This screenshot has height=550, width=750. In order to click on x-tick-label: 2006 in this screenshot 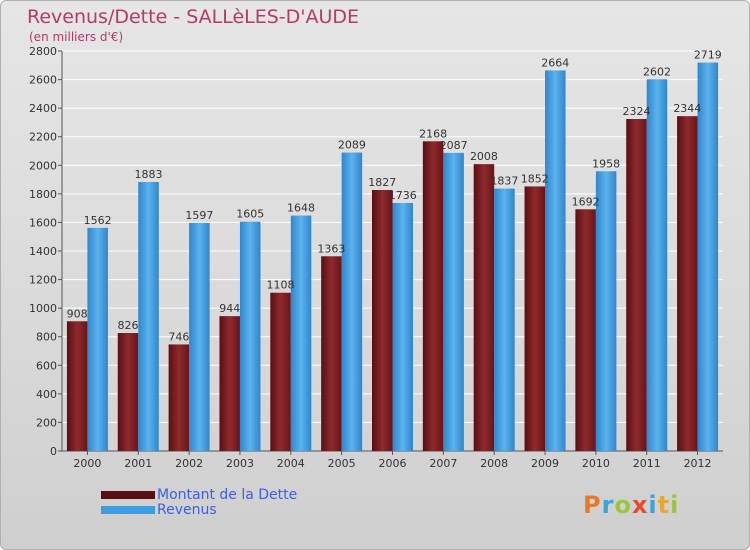, I will do `click(393, 463)`.